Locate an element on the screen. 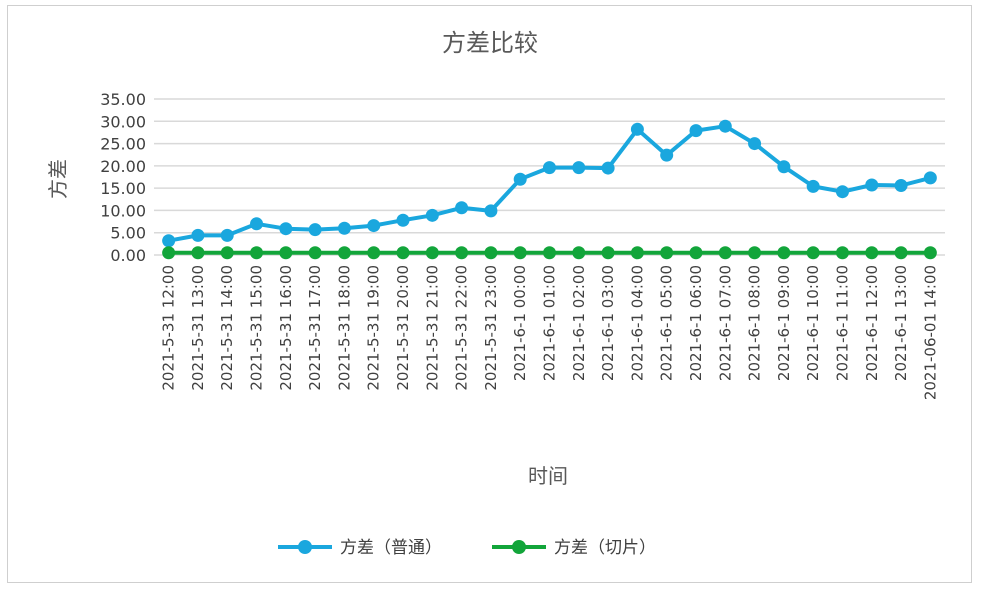  y-tick-label: 30.00 is located at coordinates (123, 121).